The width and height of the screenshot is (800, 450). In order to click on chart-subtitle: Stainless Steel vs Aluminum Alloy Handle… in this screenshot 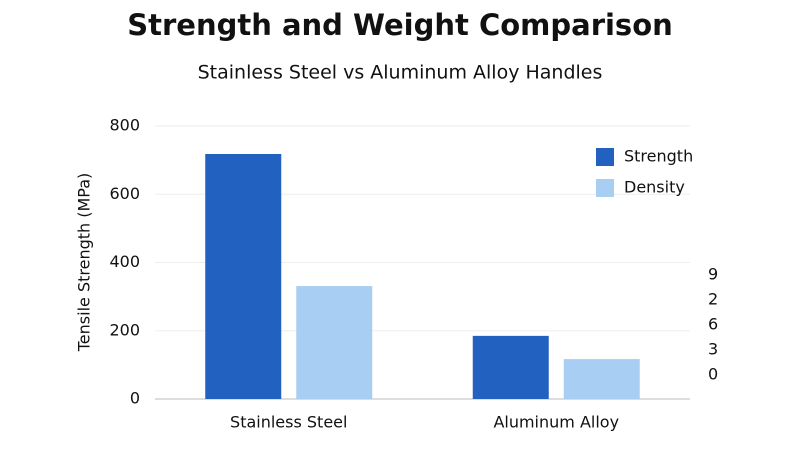, I will do `click(400, 73)`.